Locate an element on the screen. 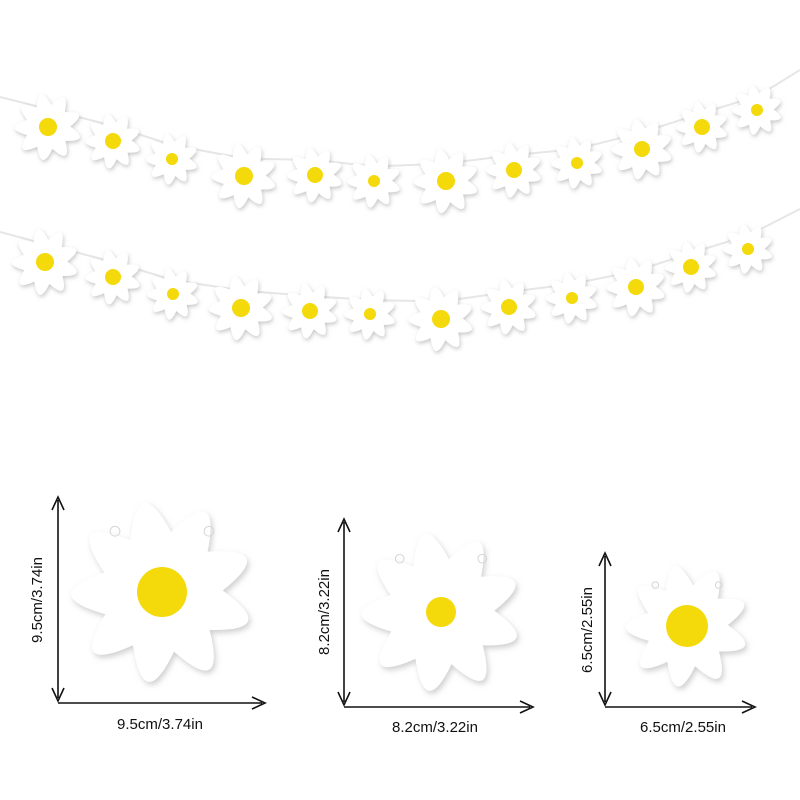 Image resolution: width=800 pixels, height=800 pixels. width-label: 9.5cm/3.74in is located at coordinates (160, 724).